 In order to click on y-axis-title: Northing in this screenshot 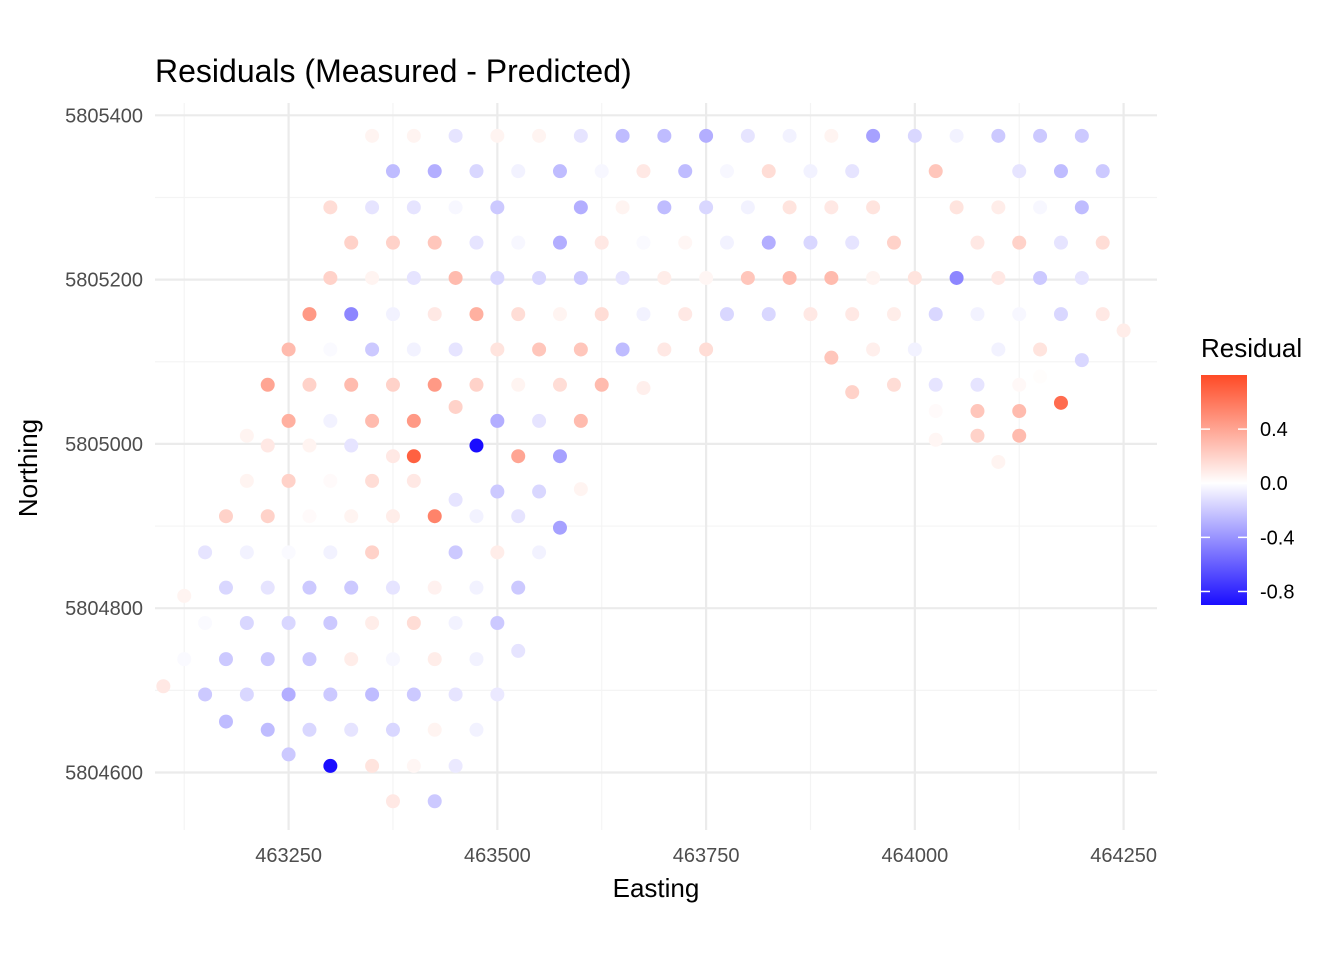, I will do `click(28, 468)`.